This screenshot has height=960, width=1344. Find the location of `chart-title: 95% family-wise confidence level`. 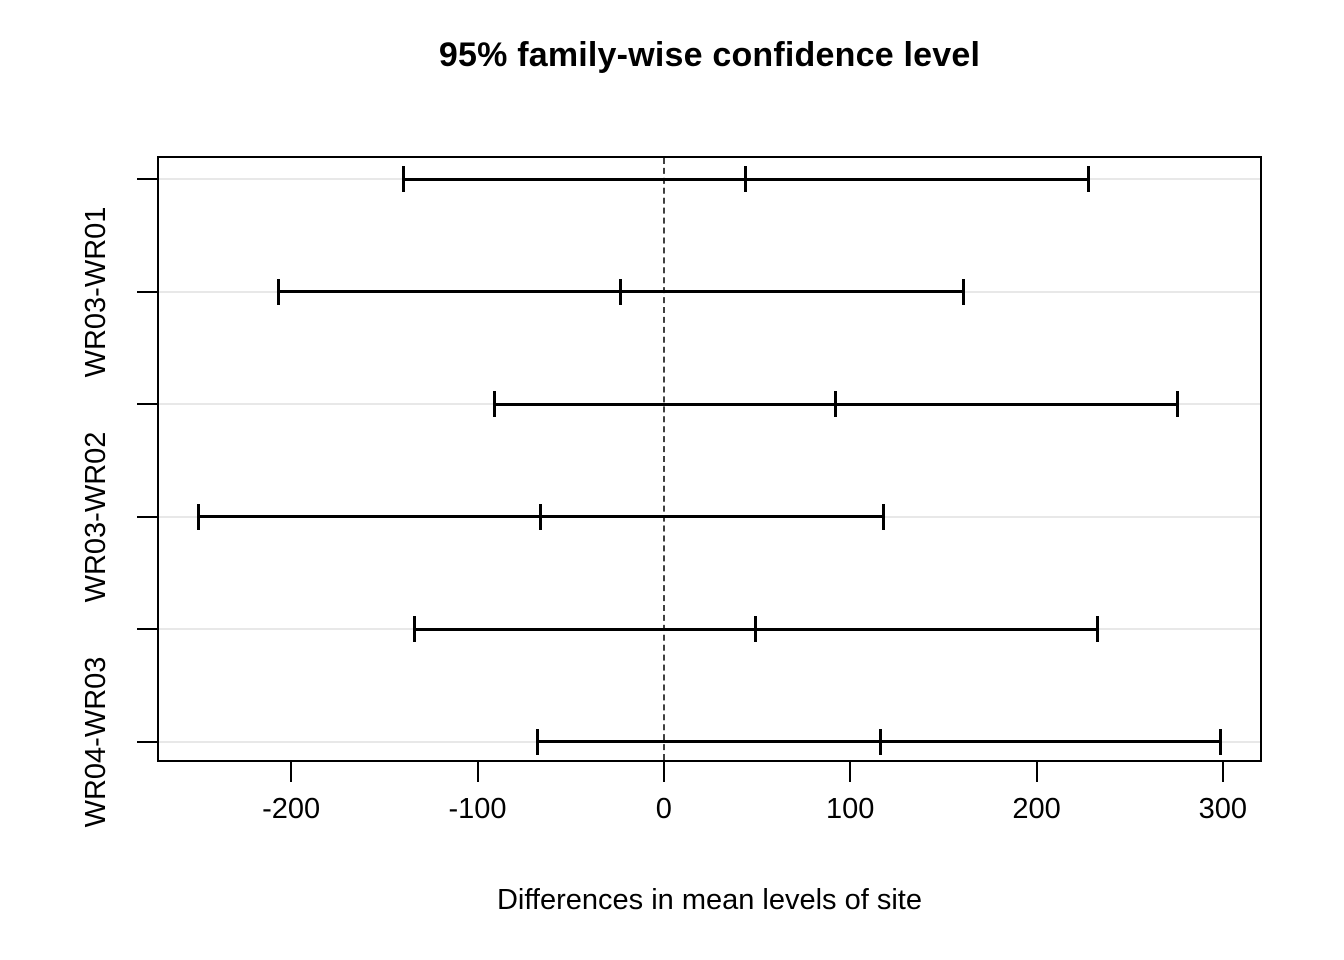

chart-title: 95% family-wise confidence level is located at coordinates (709, 55).